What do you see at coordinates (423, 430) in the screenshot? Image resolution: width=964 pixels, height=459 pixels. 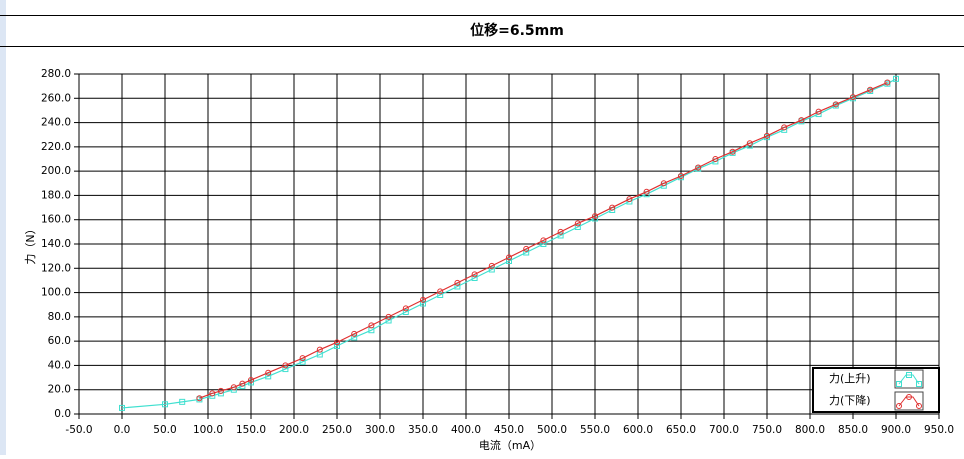 I see `x-tick-label: 350.0` at bounding box center [423, 430].